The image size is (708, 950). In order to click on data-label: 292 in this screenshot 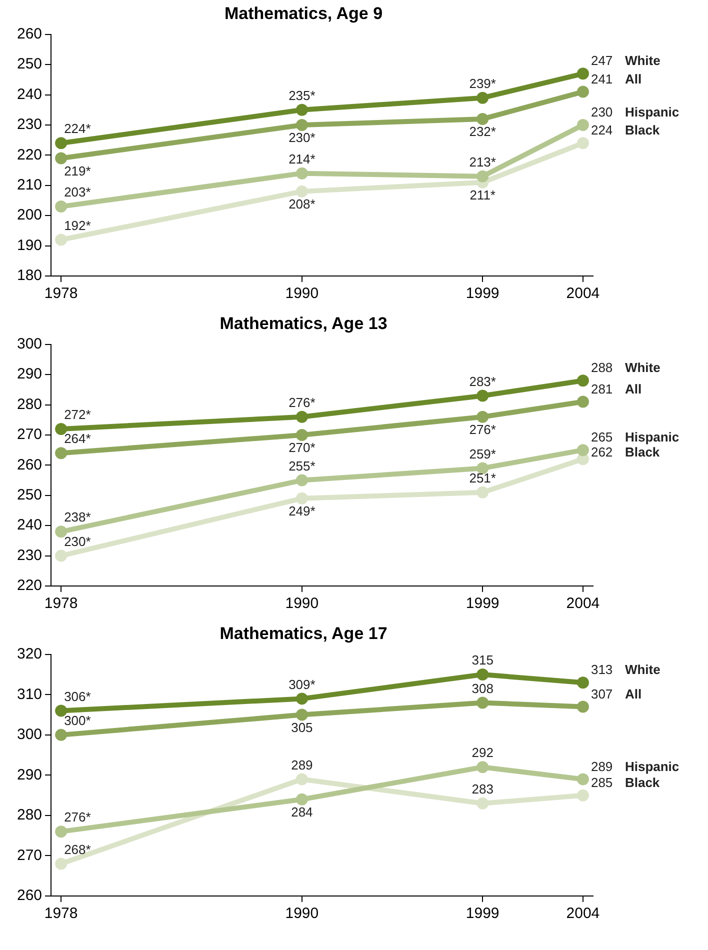, I will do `click(483, 752)`.